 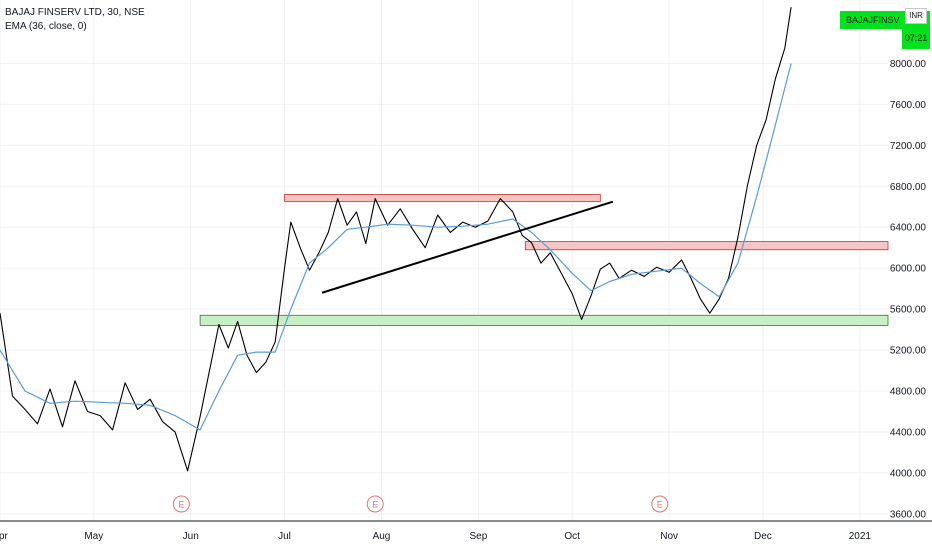 What do you see at coordinates (763, 536) in the screenshot?
I see `x-tick-label: Dec` at bounding box center [763, 536].